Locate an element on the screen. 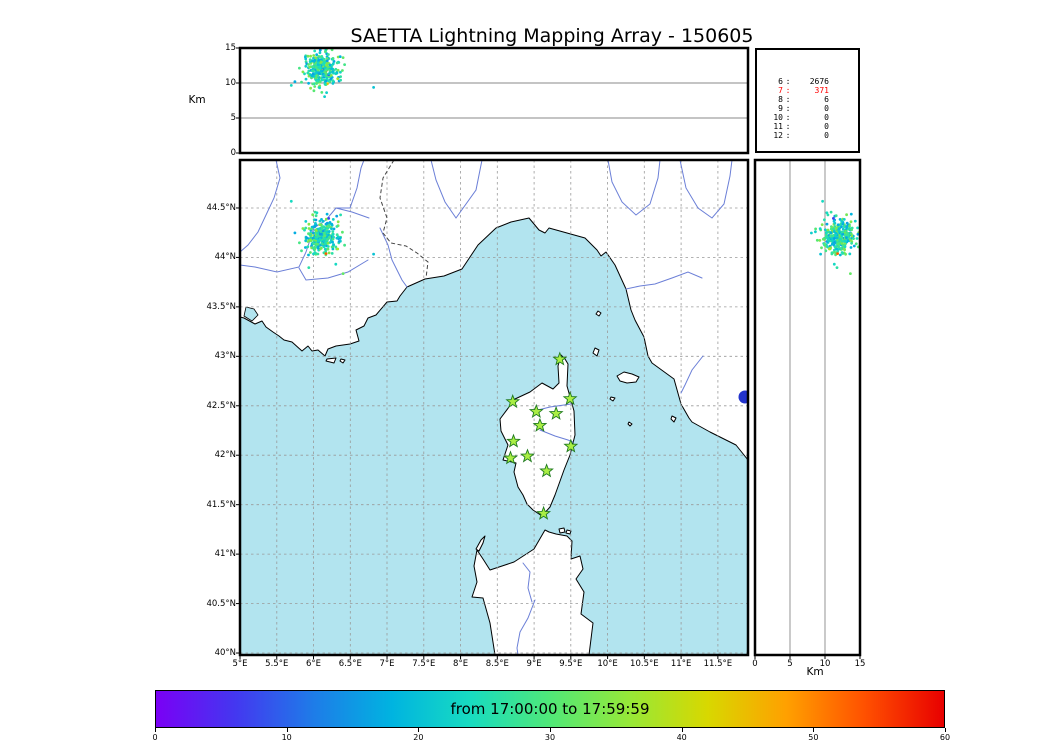 The image size is (1050, 750). etang-de-berre is located at coordinates (251, 314).